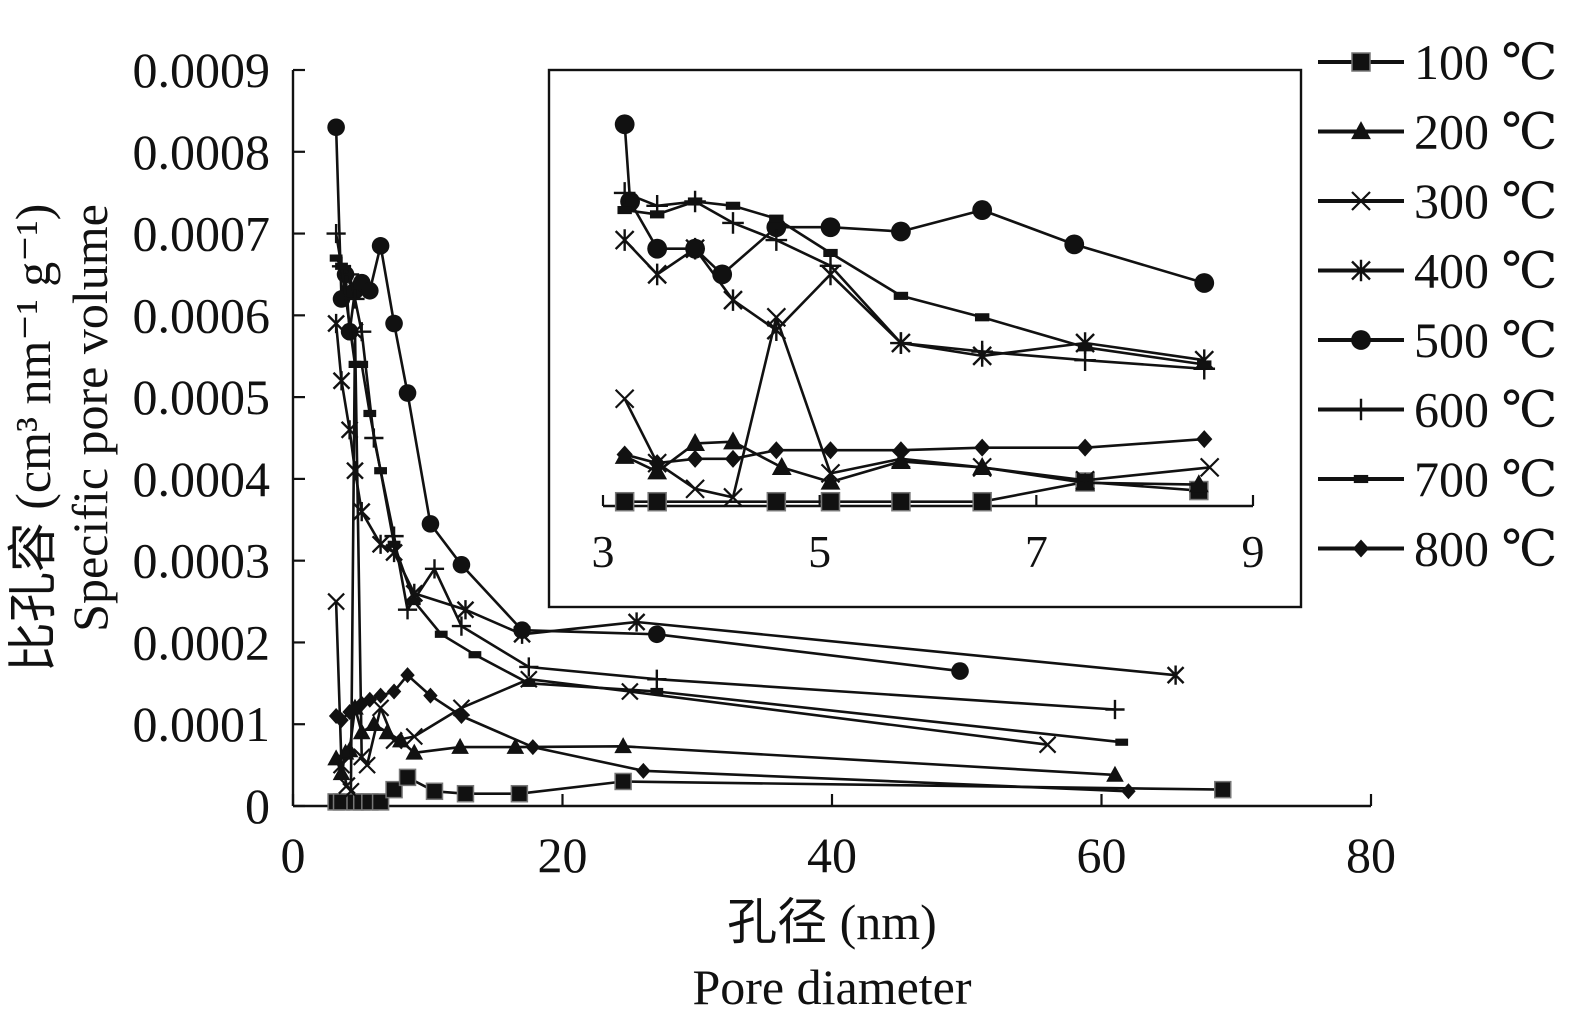 The height and width of the screenshot is (1033, 1575). Describe the element at coordinates (202, 397) in the screenshot. I see `y-tick-label: 0.0005` at that location.